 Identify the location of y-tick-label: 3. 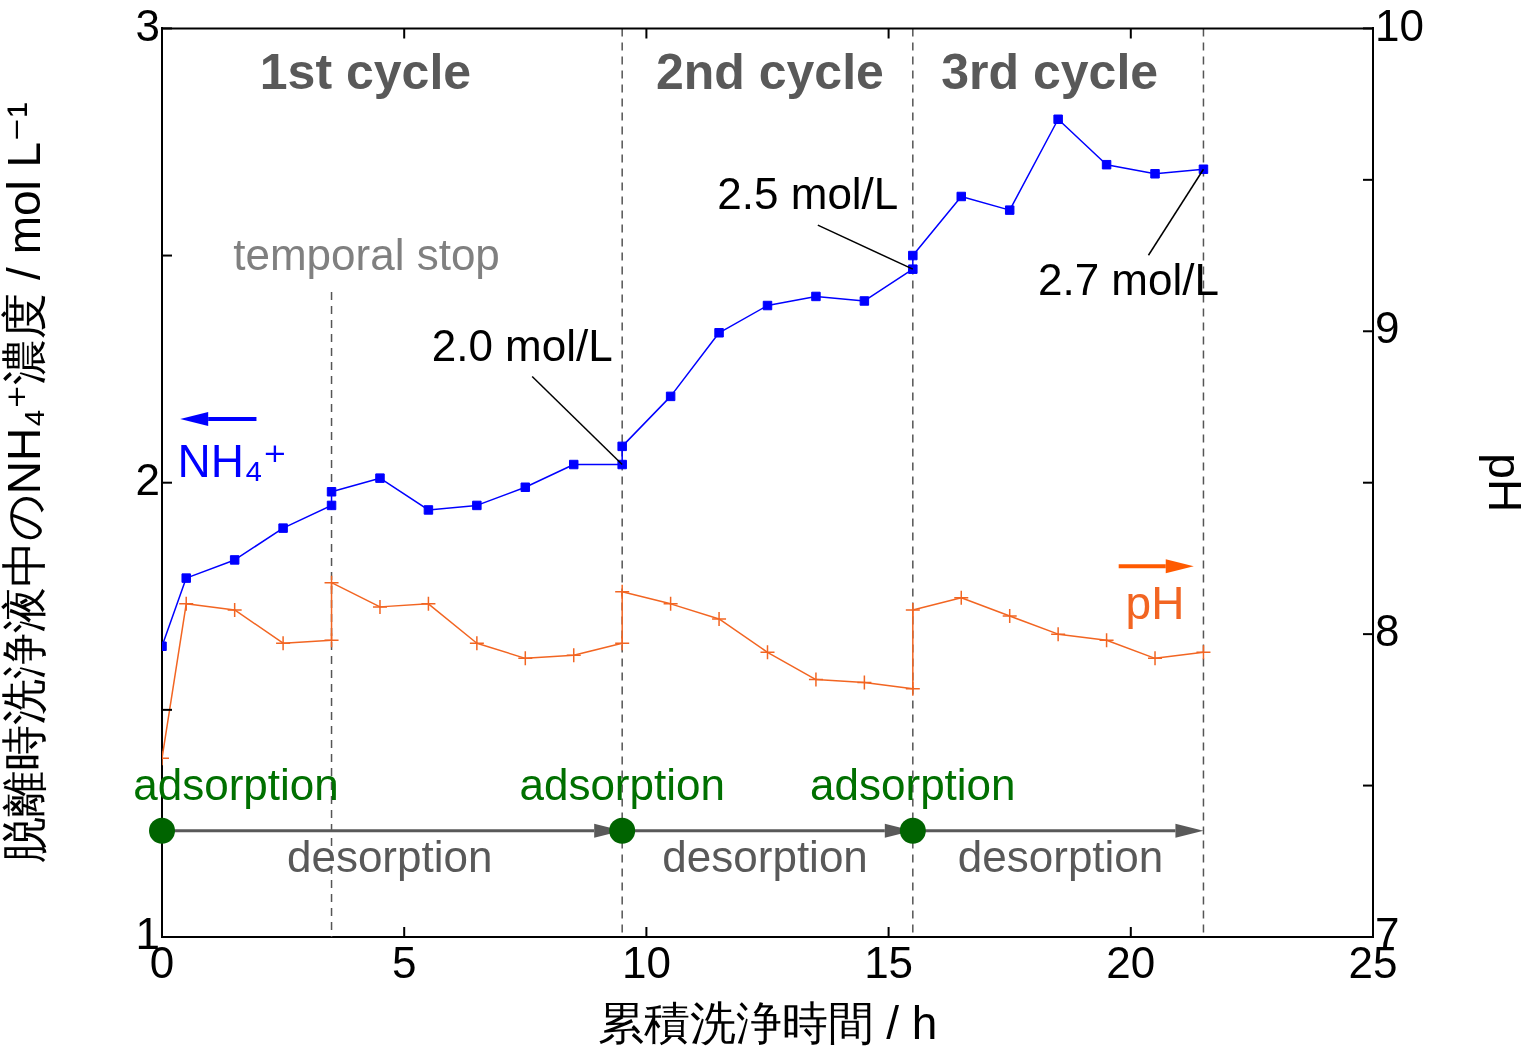
(147, 25).